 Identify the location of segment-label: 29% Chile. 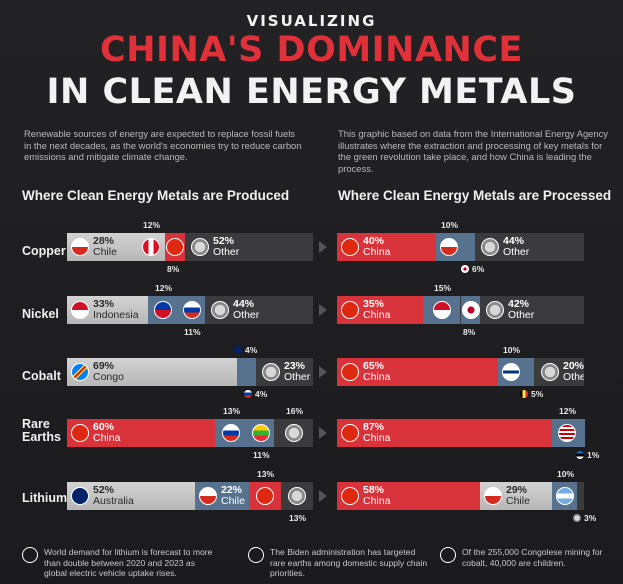
(518, 496).